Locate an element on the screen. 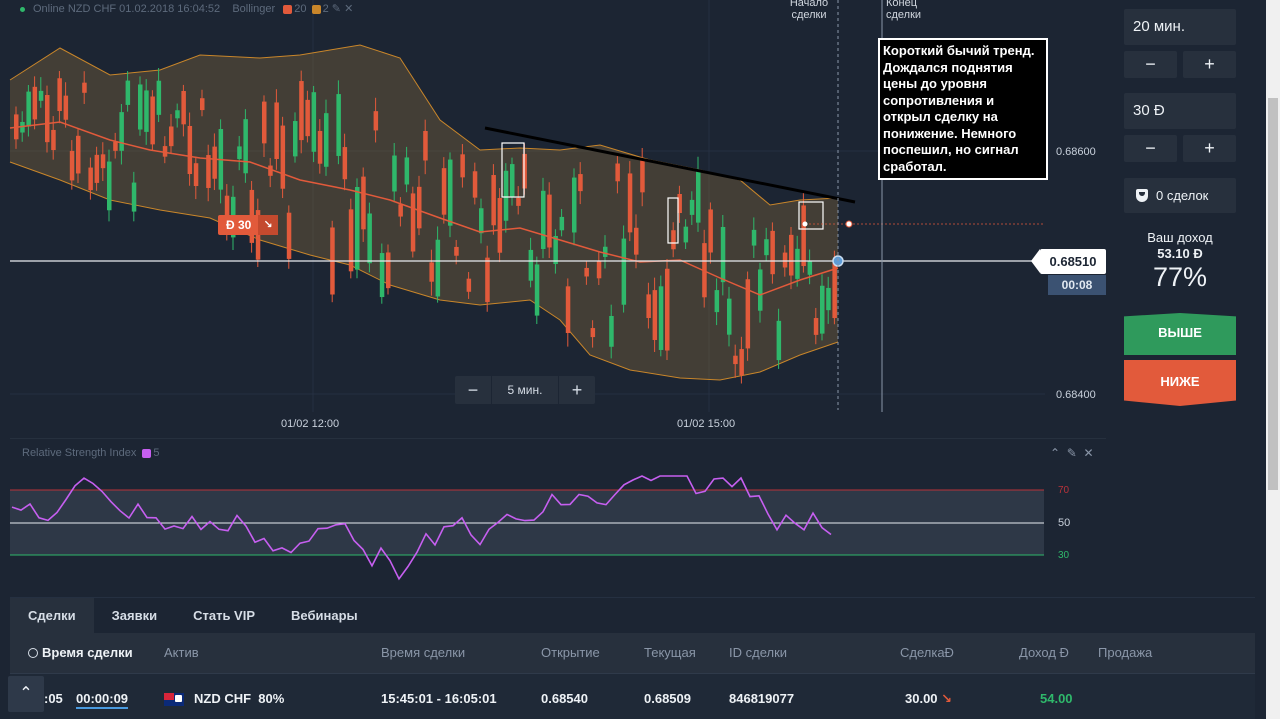  tab-orders: Заявки is located at coordinates (134, 615).